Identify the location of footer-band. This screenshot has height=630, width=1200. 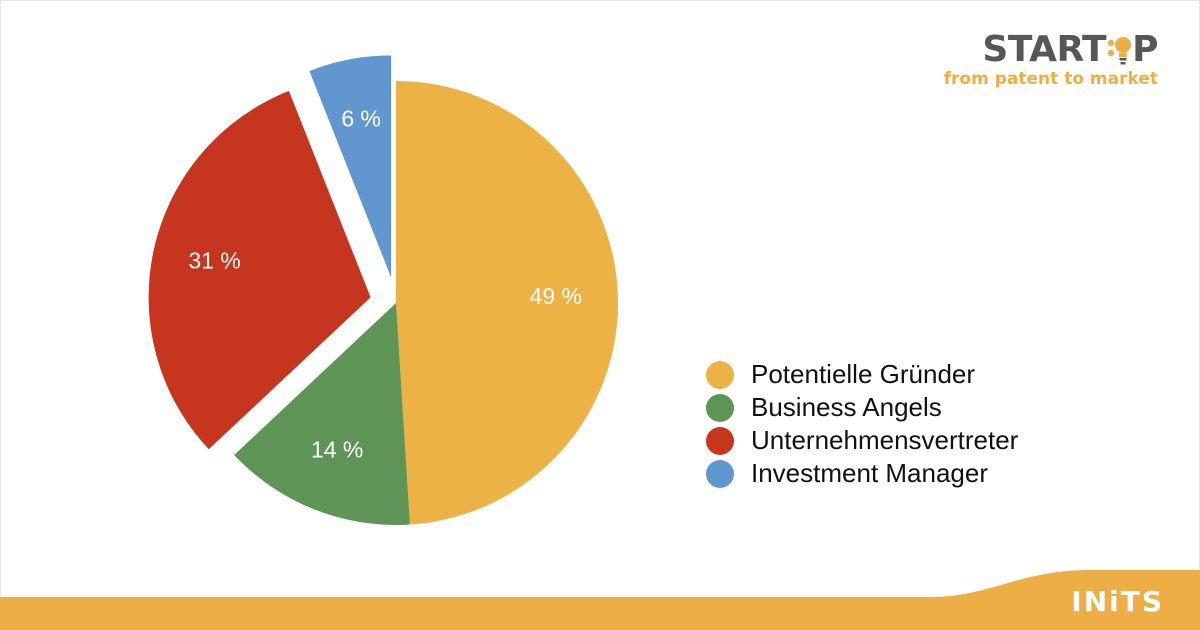
(600, 600).